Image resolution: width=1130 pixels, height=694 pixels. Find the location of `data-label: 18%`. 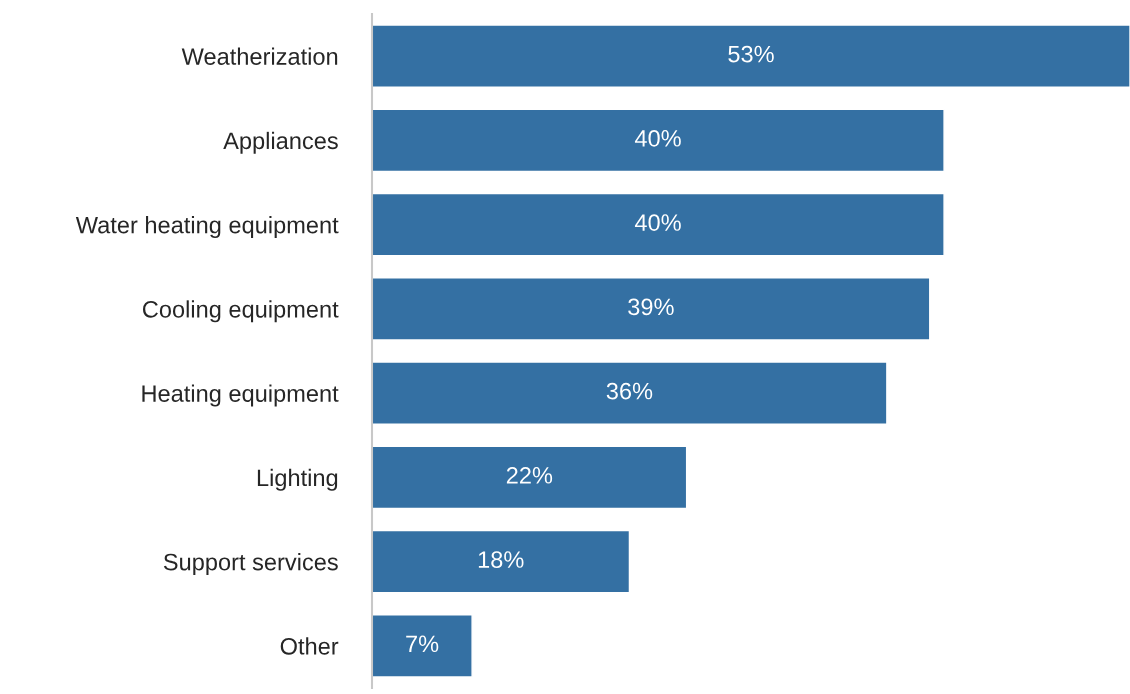

data-label: 18% is located at coordinates (501, 559).